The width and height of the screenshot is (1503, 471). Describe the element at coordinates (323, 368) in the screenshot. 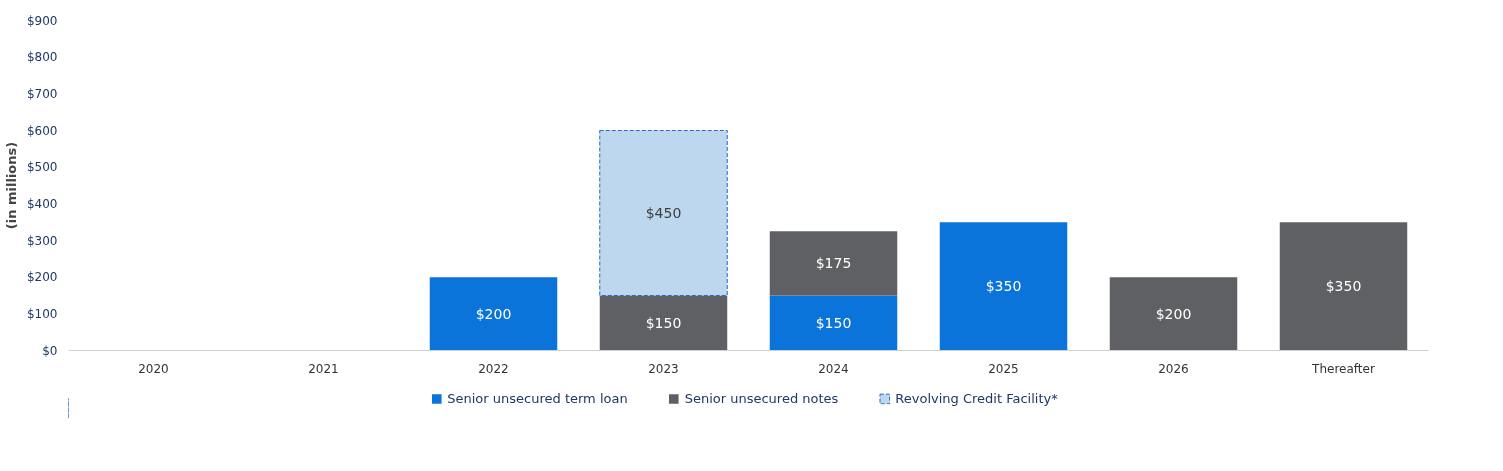

I see `x-tick-label: 2021` at that location.